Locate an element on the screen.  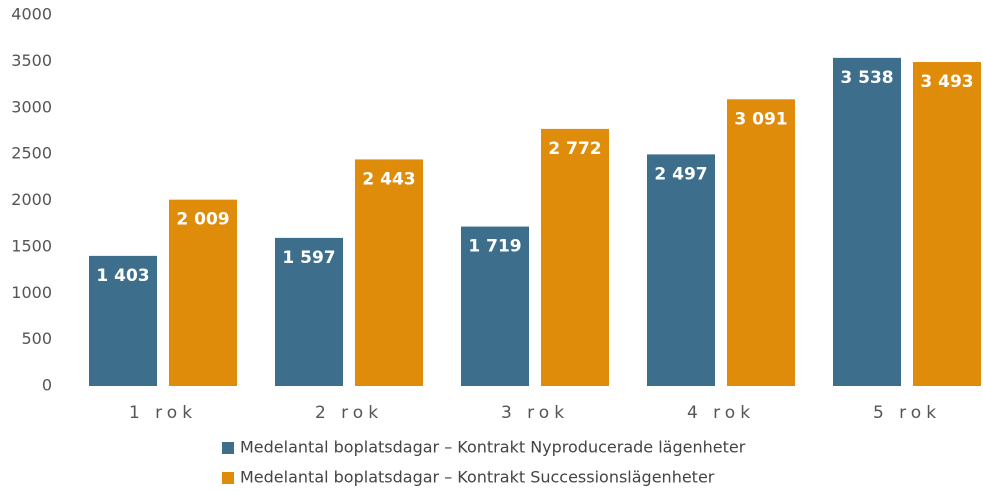
data-label: 3 493 is located at coordinates (946, 82).